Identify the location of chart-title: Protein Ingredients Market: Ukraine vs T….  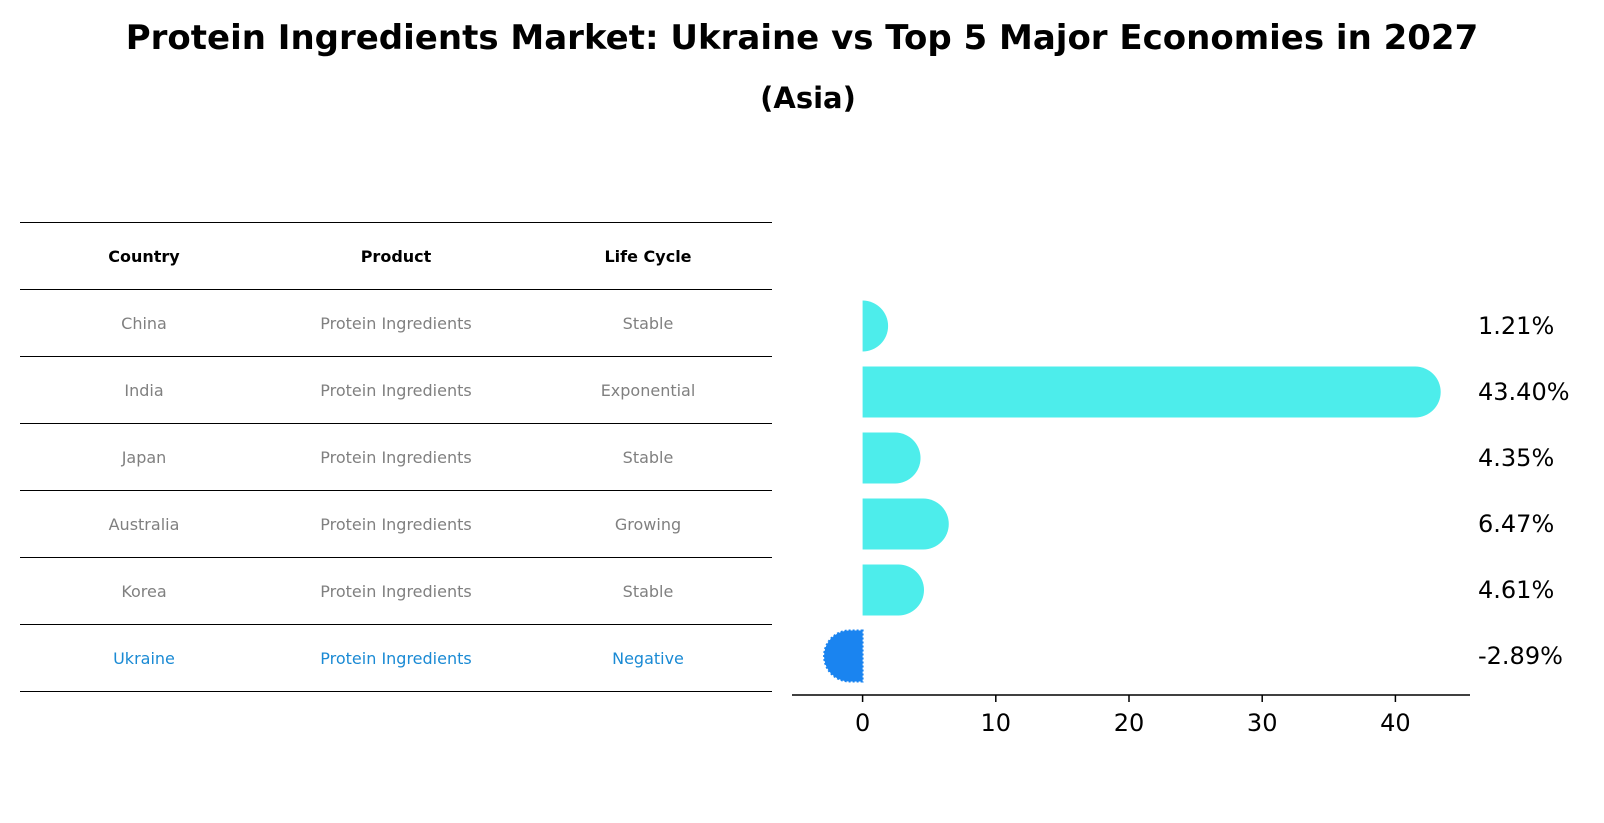
(802, 38).